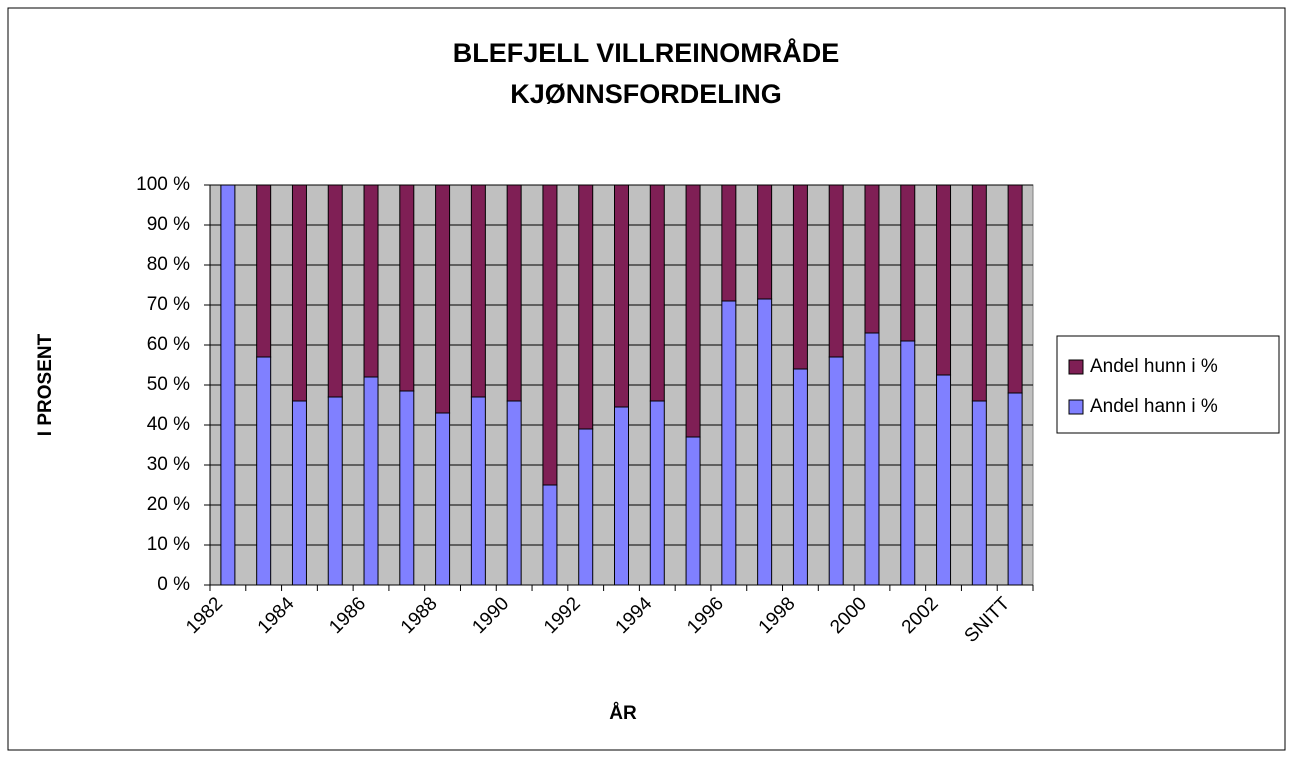  I want to click on y-tick-label: 70 %, so click(168, 304).